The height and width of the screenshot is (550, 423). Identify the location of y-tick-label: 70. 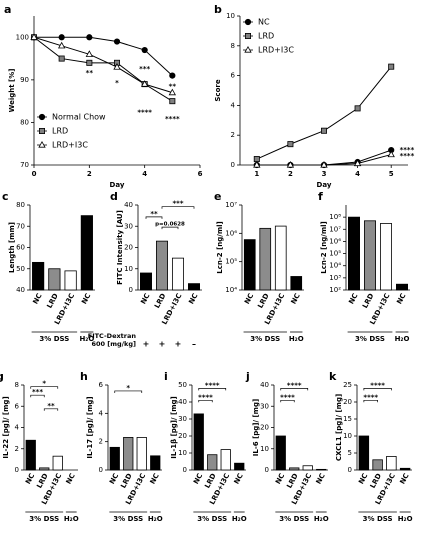
(24, 165).